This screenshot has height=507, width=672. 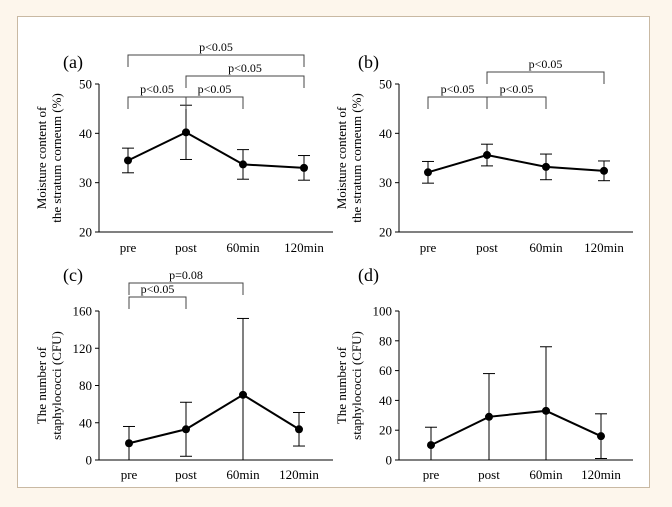 I want to click on panel-1-series-line, so click(x=216, y=150).